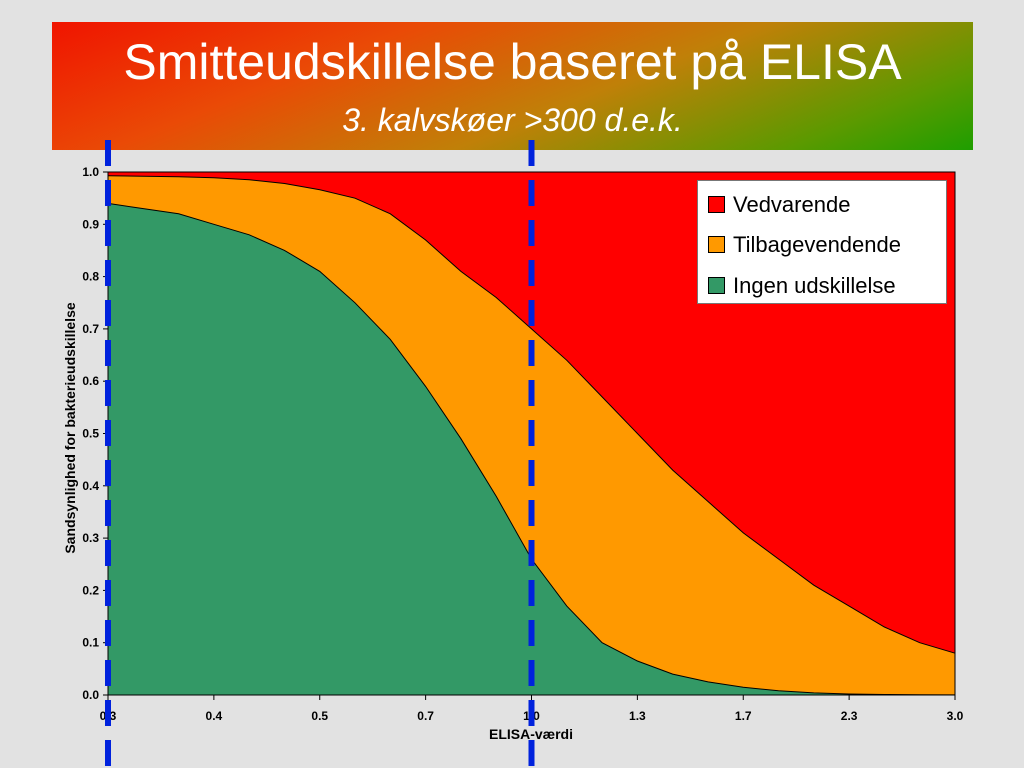 The height and width of the screenshot is (768, 1024). What do you see at coordinates (90, 224) in the screenshot?
I see `y-tick-label: 0.9` at bounding box center [90, 224].